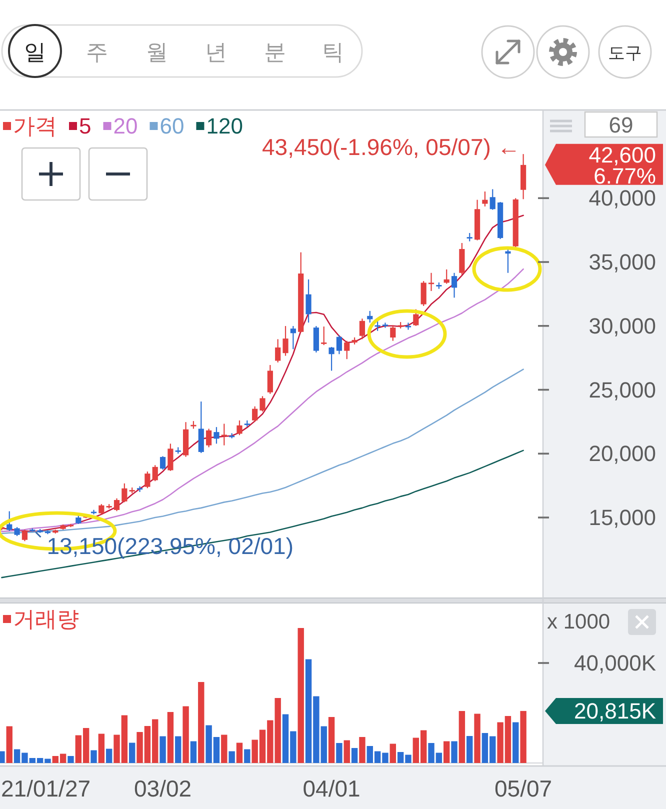 This screenshot has height=809, width=666. What do you see at coordinates (41, 619) in the screenshot?
I see `legend: 거래량` at bounding box center [41, 619].